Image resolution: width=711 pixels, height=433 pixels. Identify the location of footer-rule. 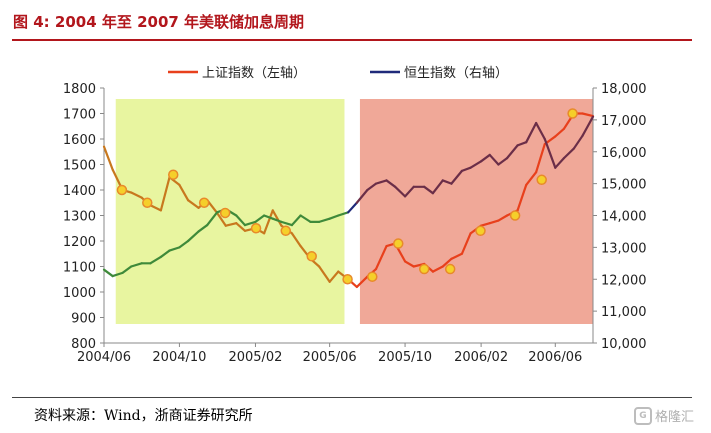
(352, 397).